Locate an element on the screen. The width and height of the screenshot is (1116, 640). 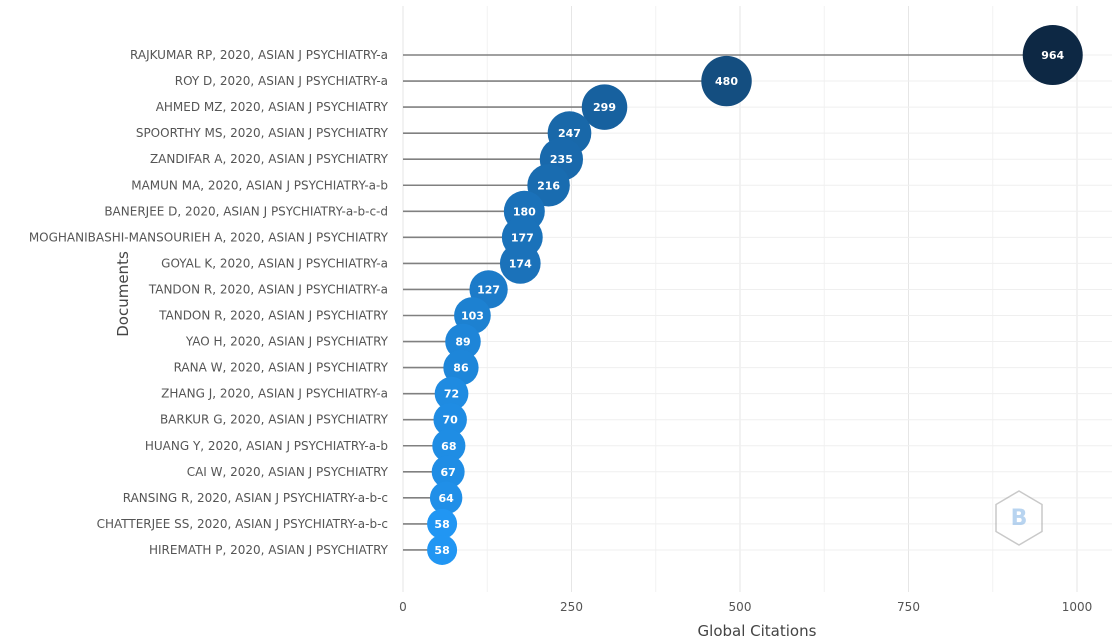
data-label: 72 is located at coordinates (451, 394).